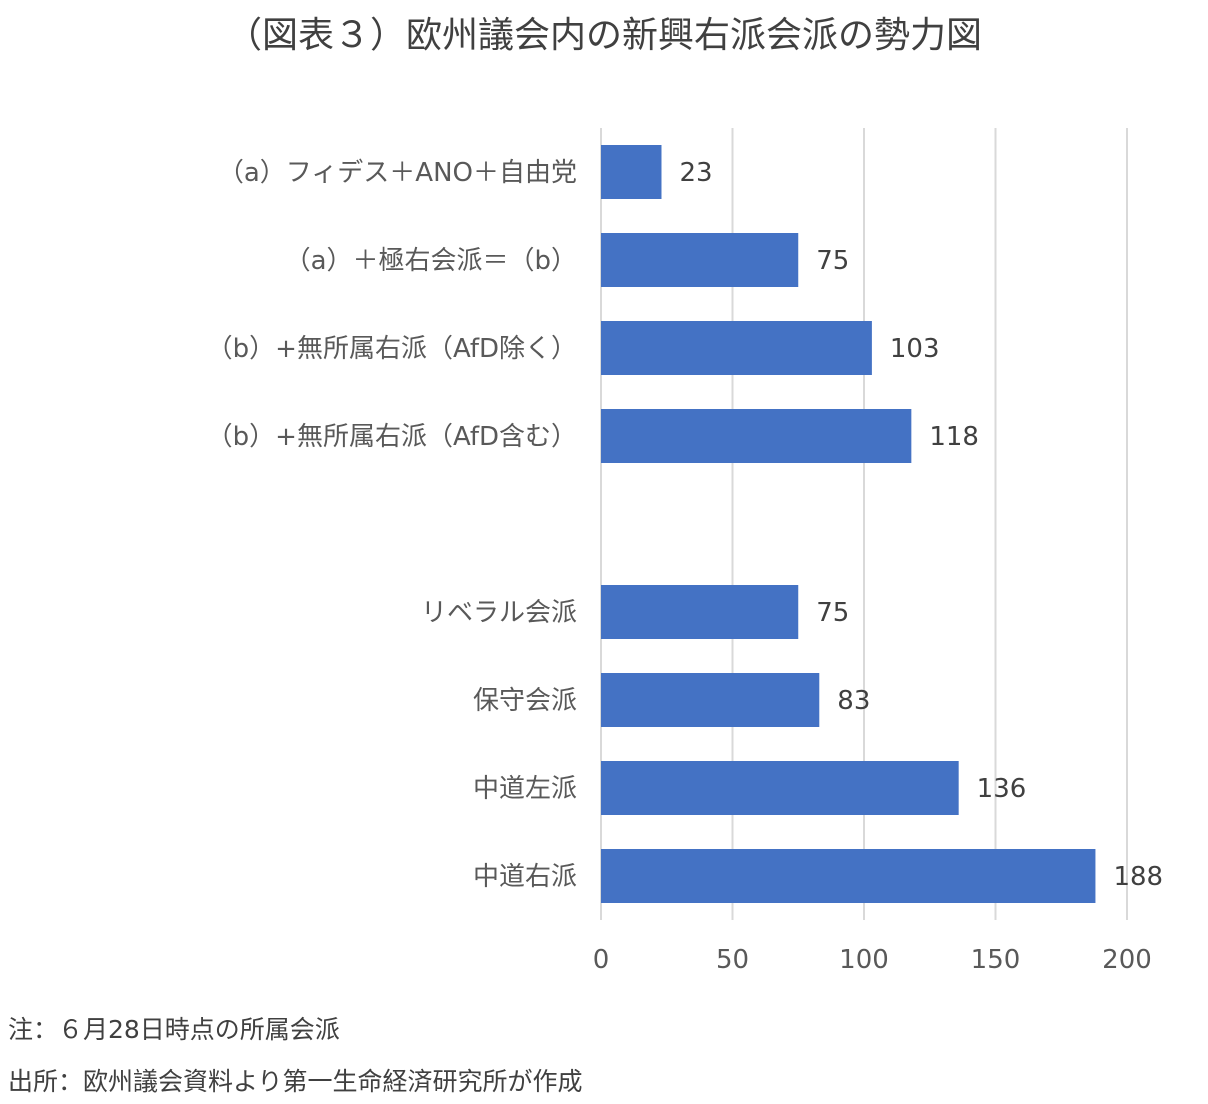 This screenshot has width=1208, height=1104. I want to click on x-tick-label: 50, so click(732, 960).